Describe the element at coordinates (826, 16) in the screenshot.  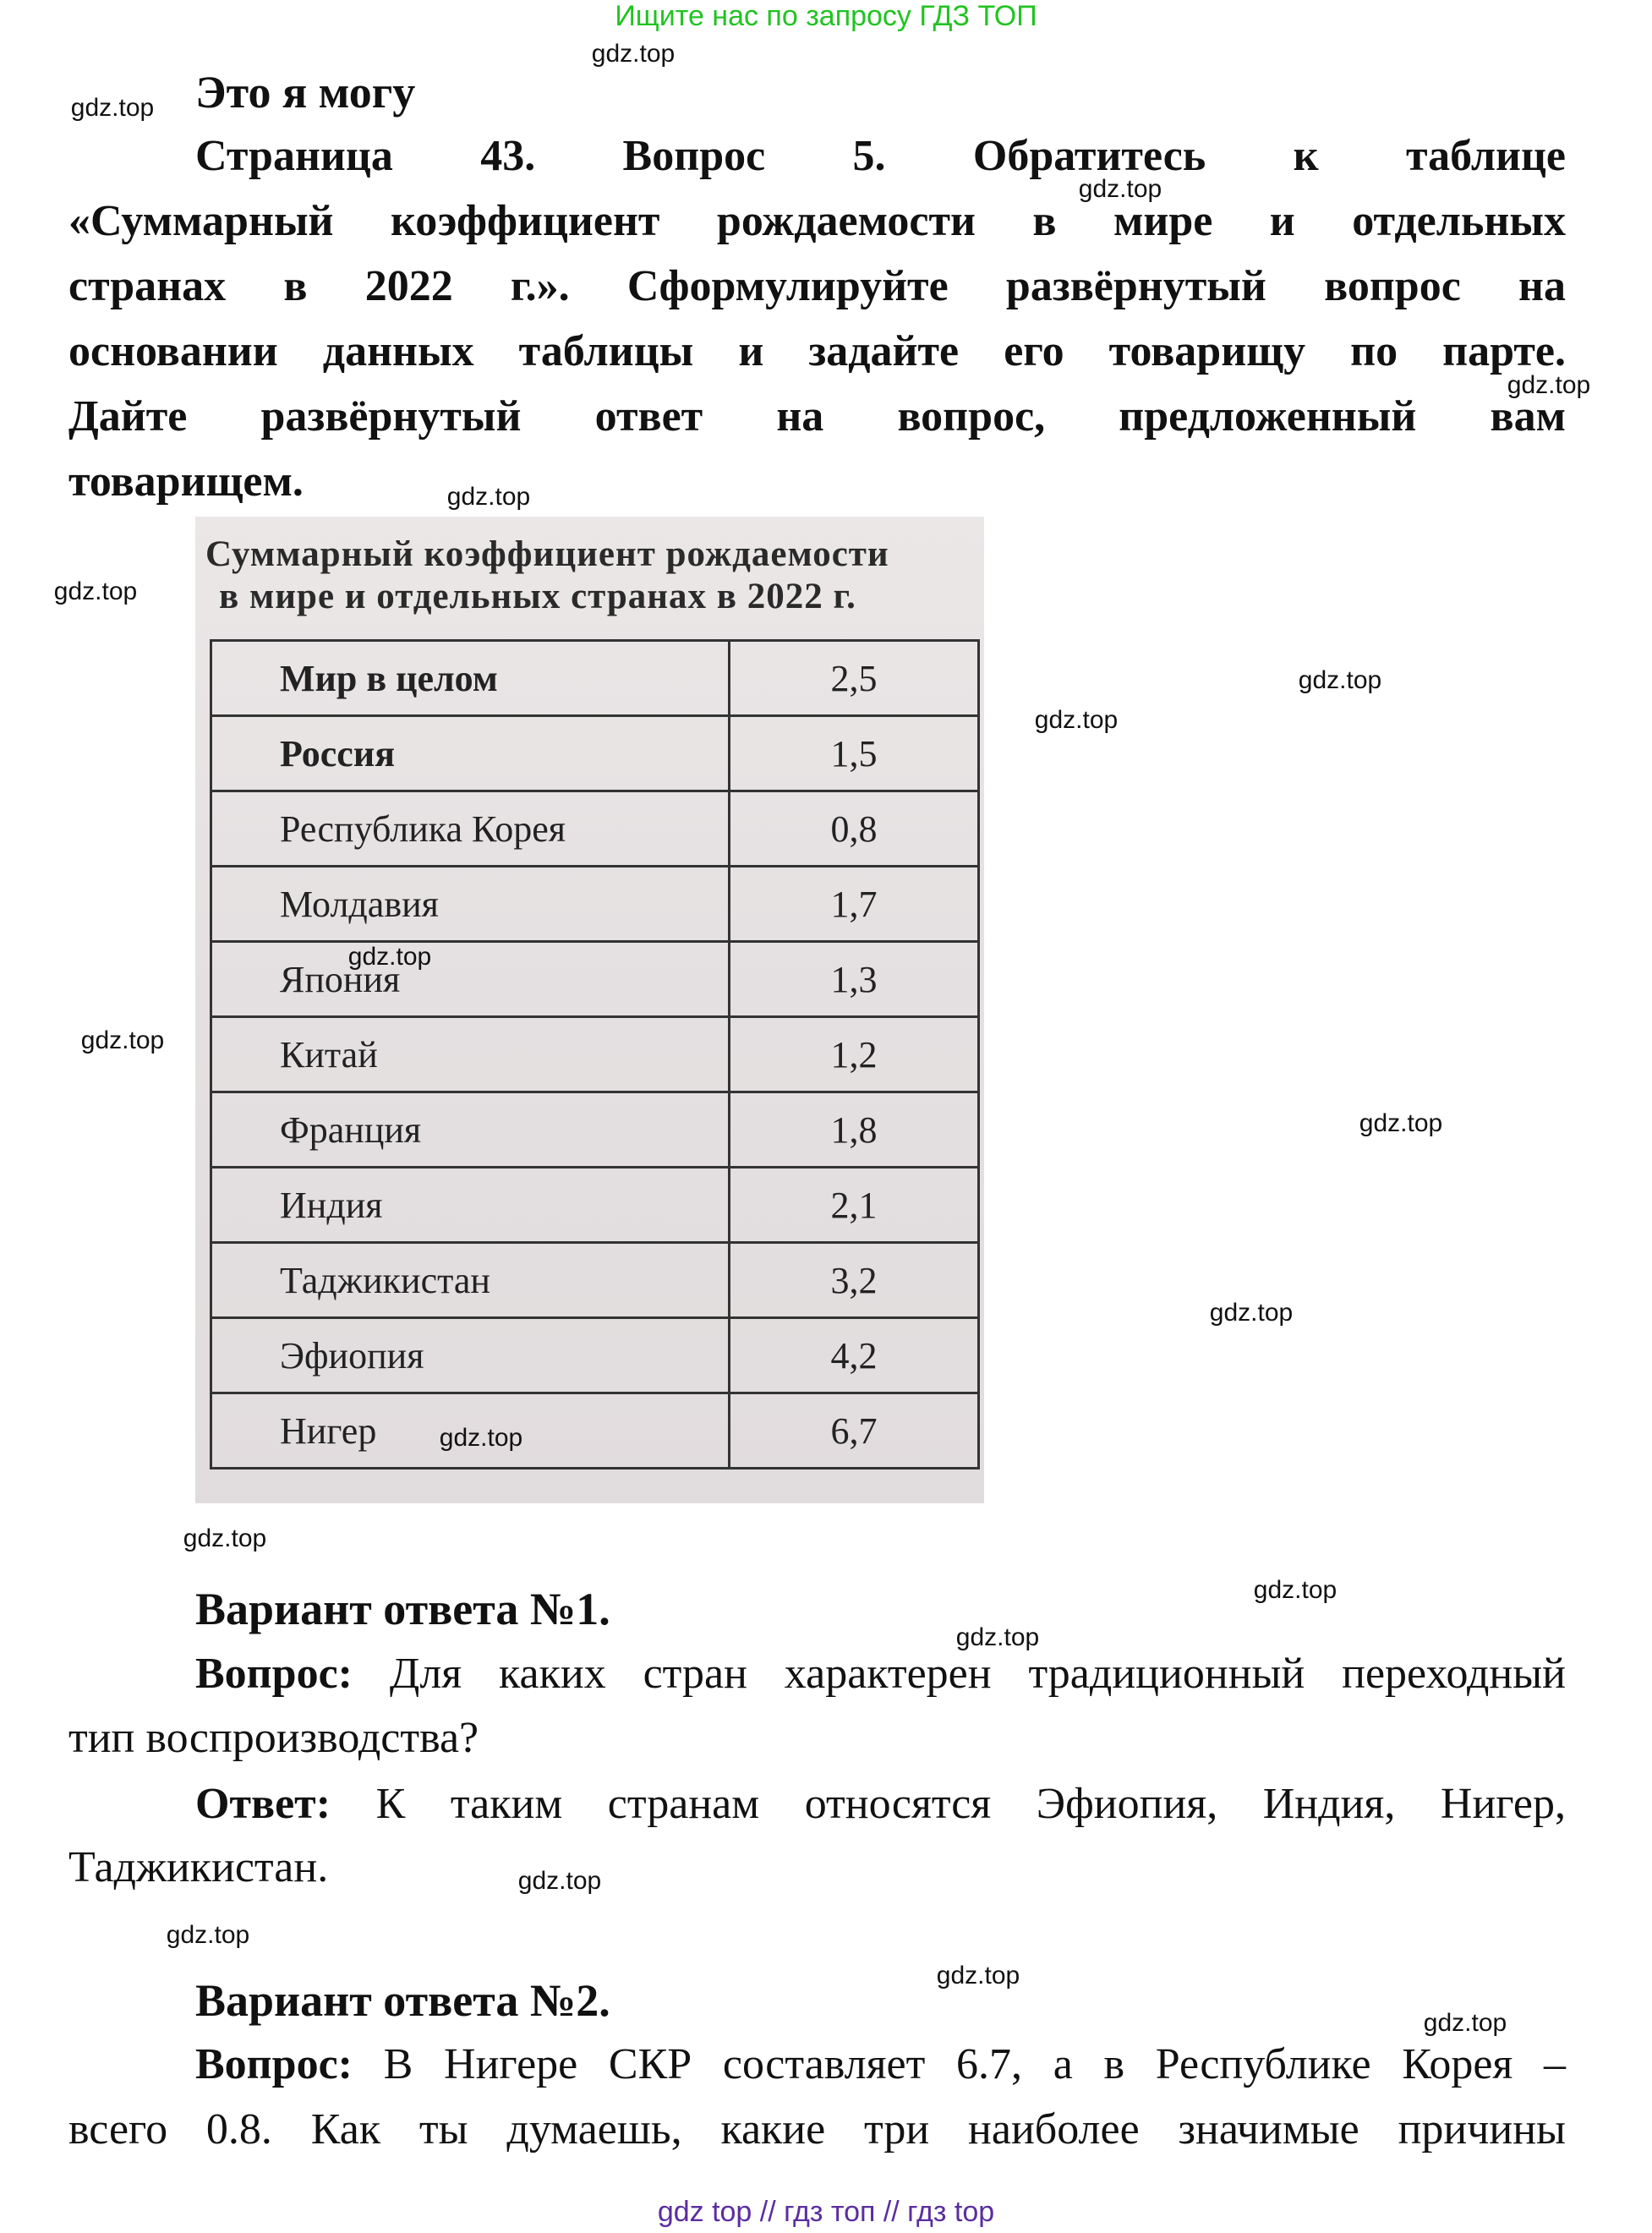
I see `search-banner: Ищите нас по запросу ГДЗ ТОП` at that location.